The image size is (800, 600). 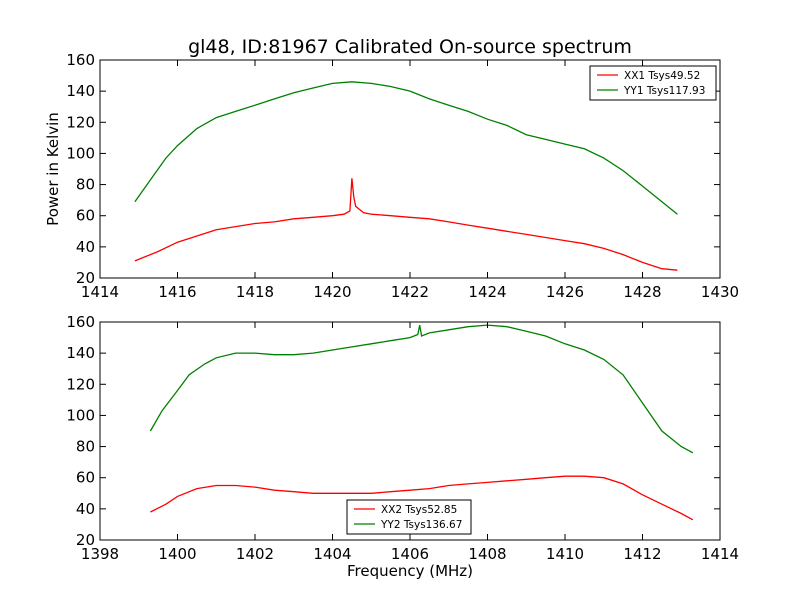 What do you see at coordinates (642, 554) in the screenshot?
I see `x-tick-label: 1412` at bounding box center [642, 554].